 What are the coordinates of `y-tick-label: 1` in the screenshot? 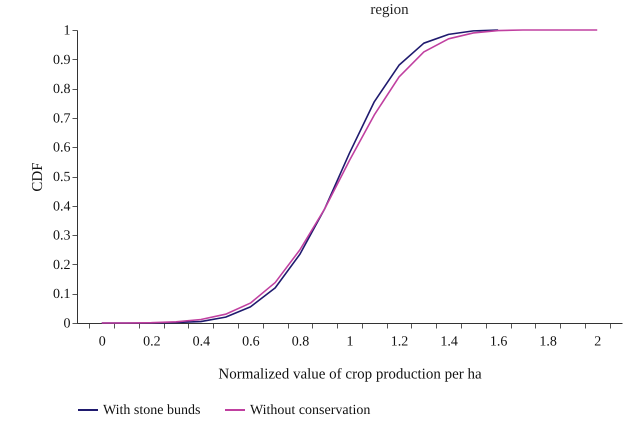 It's located at (67, 31).